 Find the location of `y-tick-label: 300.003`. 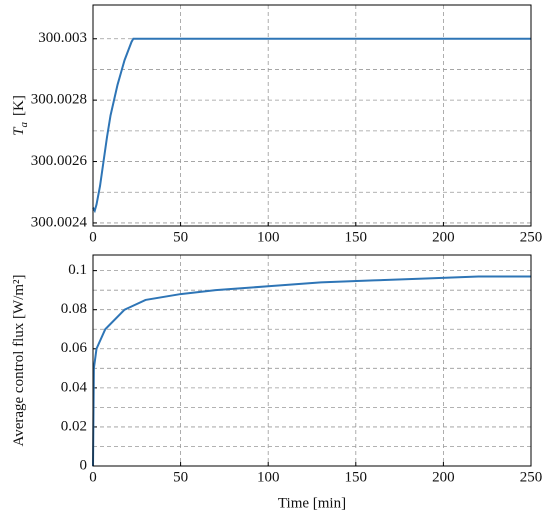

y-tick-label: 300.003 is located at coordinates (62, 38).